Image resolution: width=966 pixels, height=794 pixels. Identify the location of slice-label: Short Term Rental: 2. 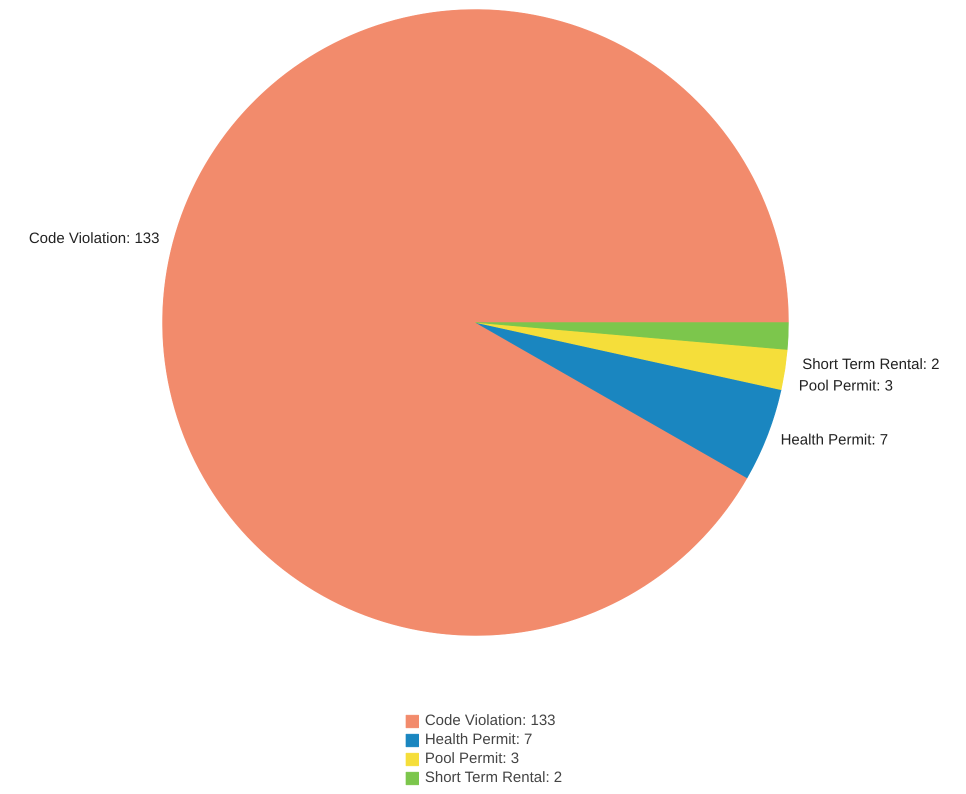
(871, 365).